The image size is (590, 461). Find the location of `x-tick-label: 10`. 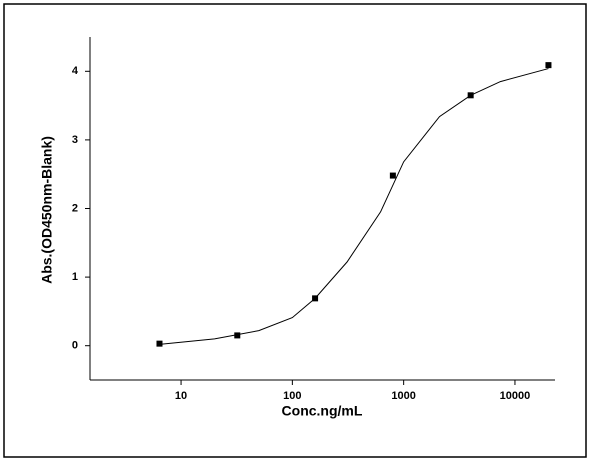

x-tick-label: 10 is located at coordinates (181, 396).